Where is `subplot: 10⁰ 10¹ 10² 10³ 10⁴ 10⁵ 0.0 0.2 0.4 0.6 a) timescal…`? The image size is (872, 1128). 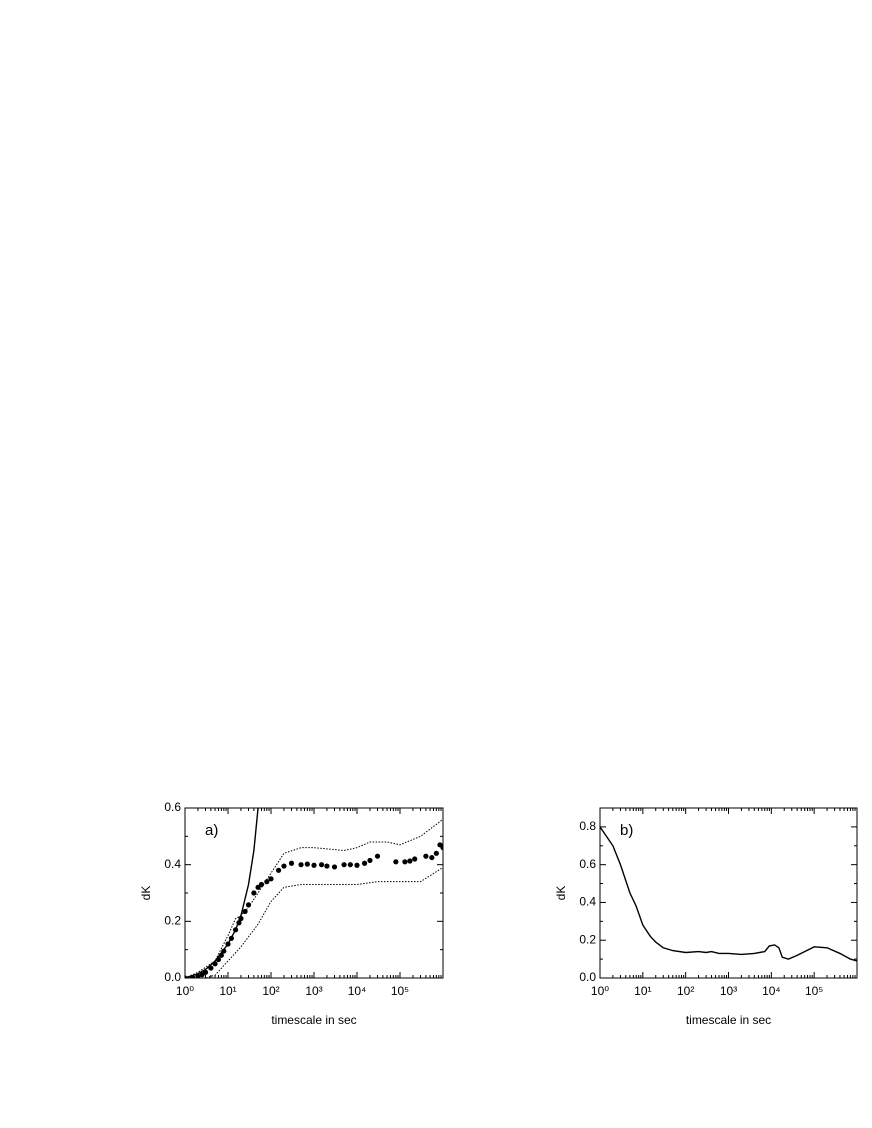 subplot: 10⁰ 10¹ 10² 10³ 10⁴ 10⁵ 0.0 0.2 0.4 0.6 a) timescal… is located at coordinates (291, 913).